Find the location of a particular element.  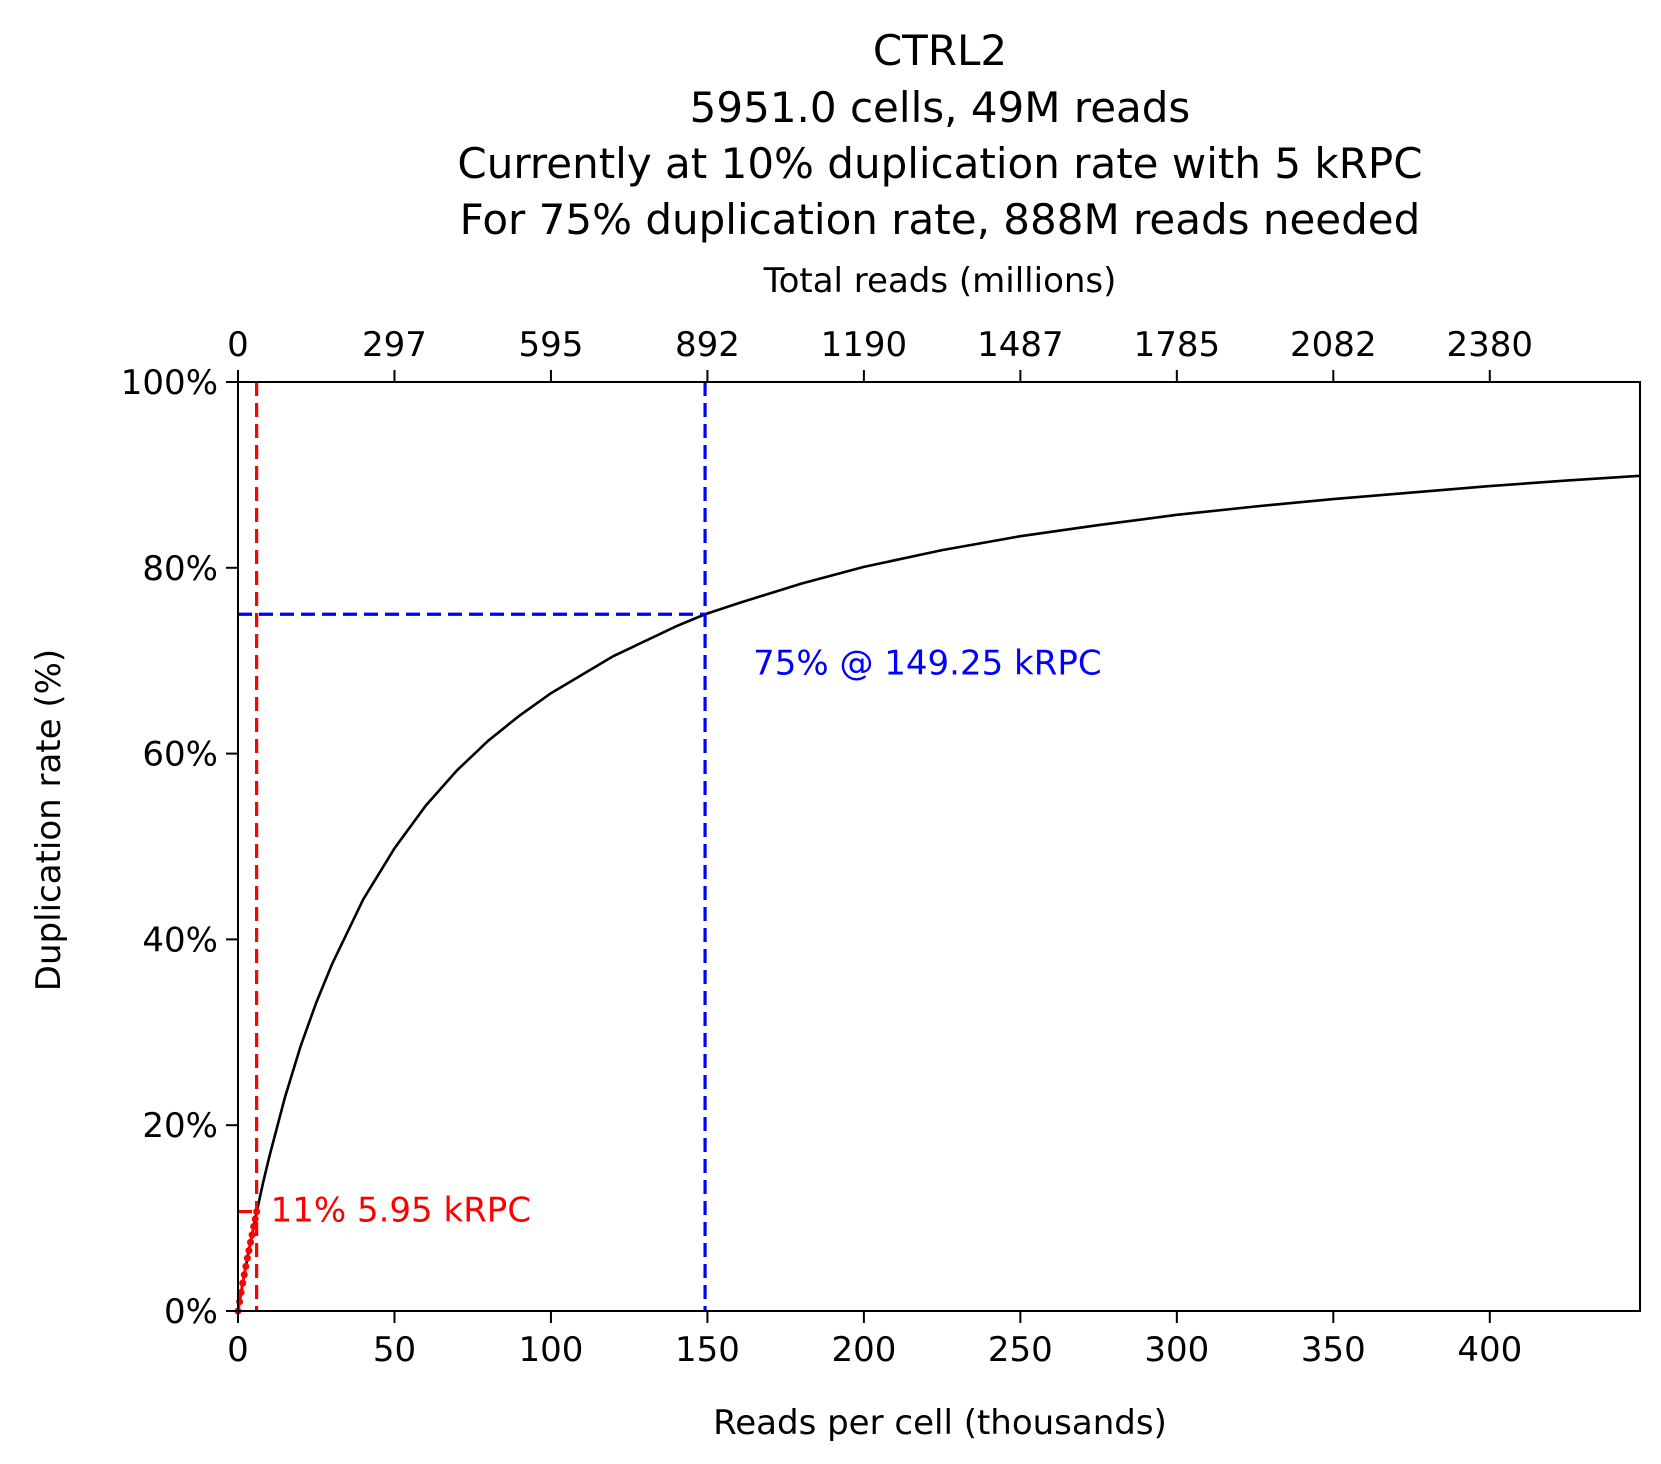

top-x-tick-label: 0 is located at coordinates (238, 345).